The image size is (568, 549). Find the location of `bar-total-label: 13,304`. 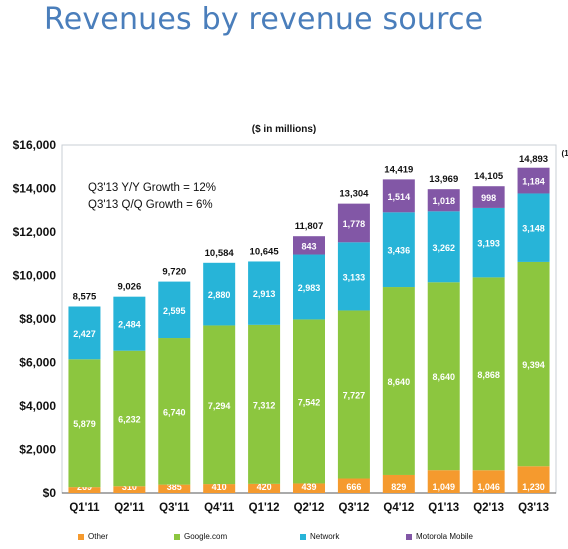

bar-total-label: 13,304 is located at coordinates (354, 194).